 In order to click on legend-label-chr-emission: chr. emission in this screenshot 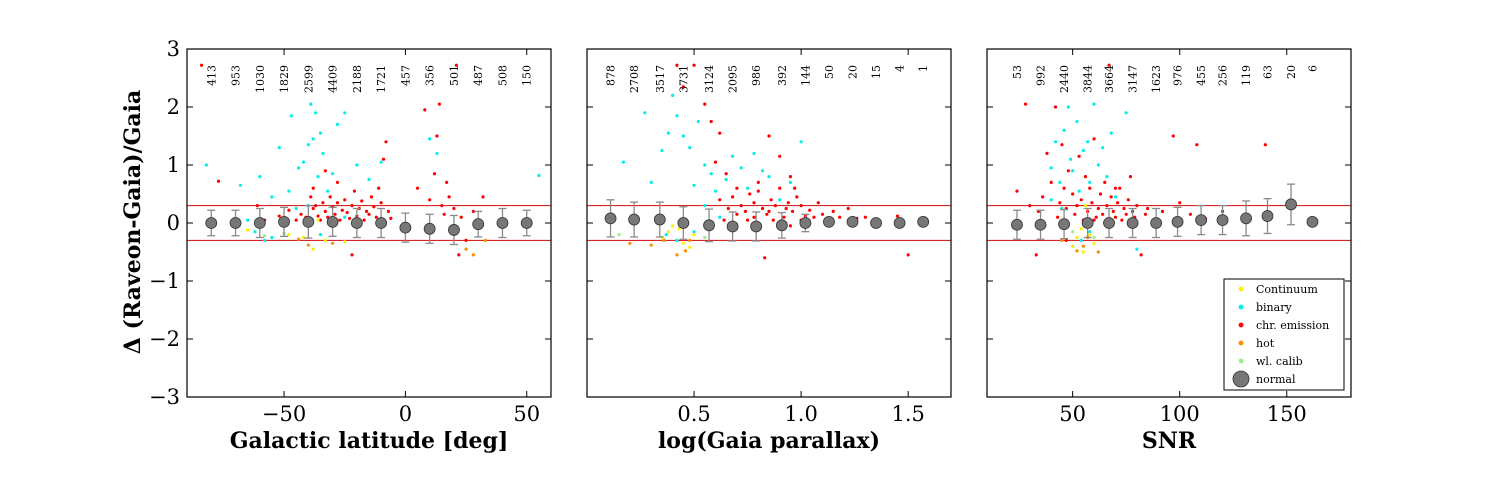, I will do `click(1292, 325)`.